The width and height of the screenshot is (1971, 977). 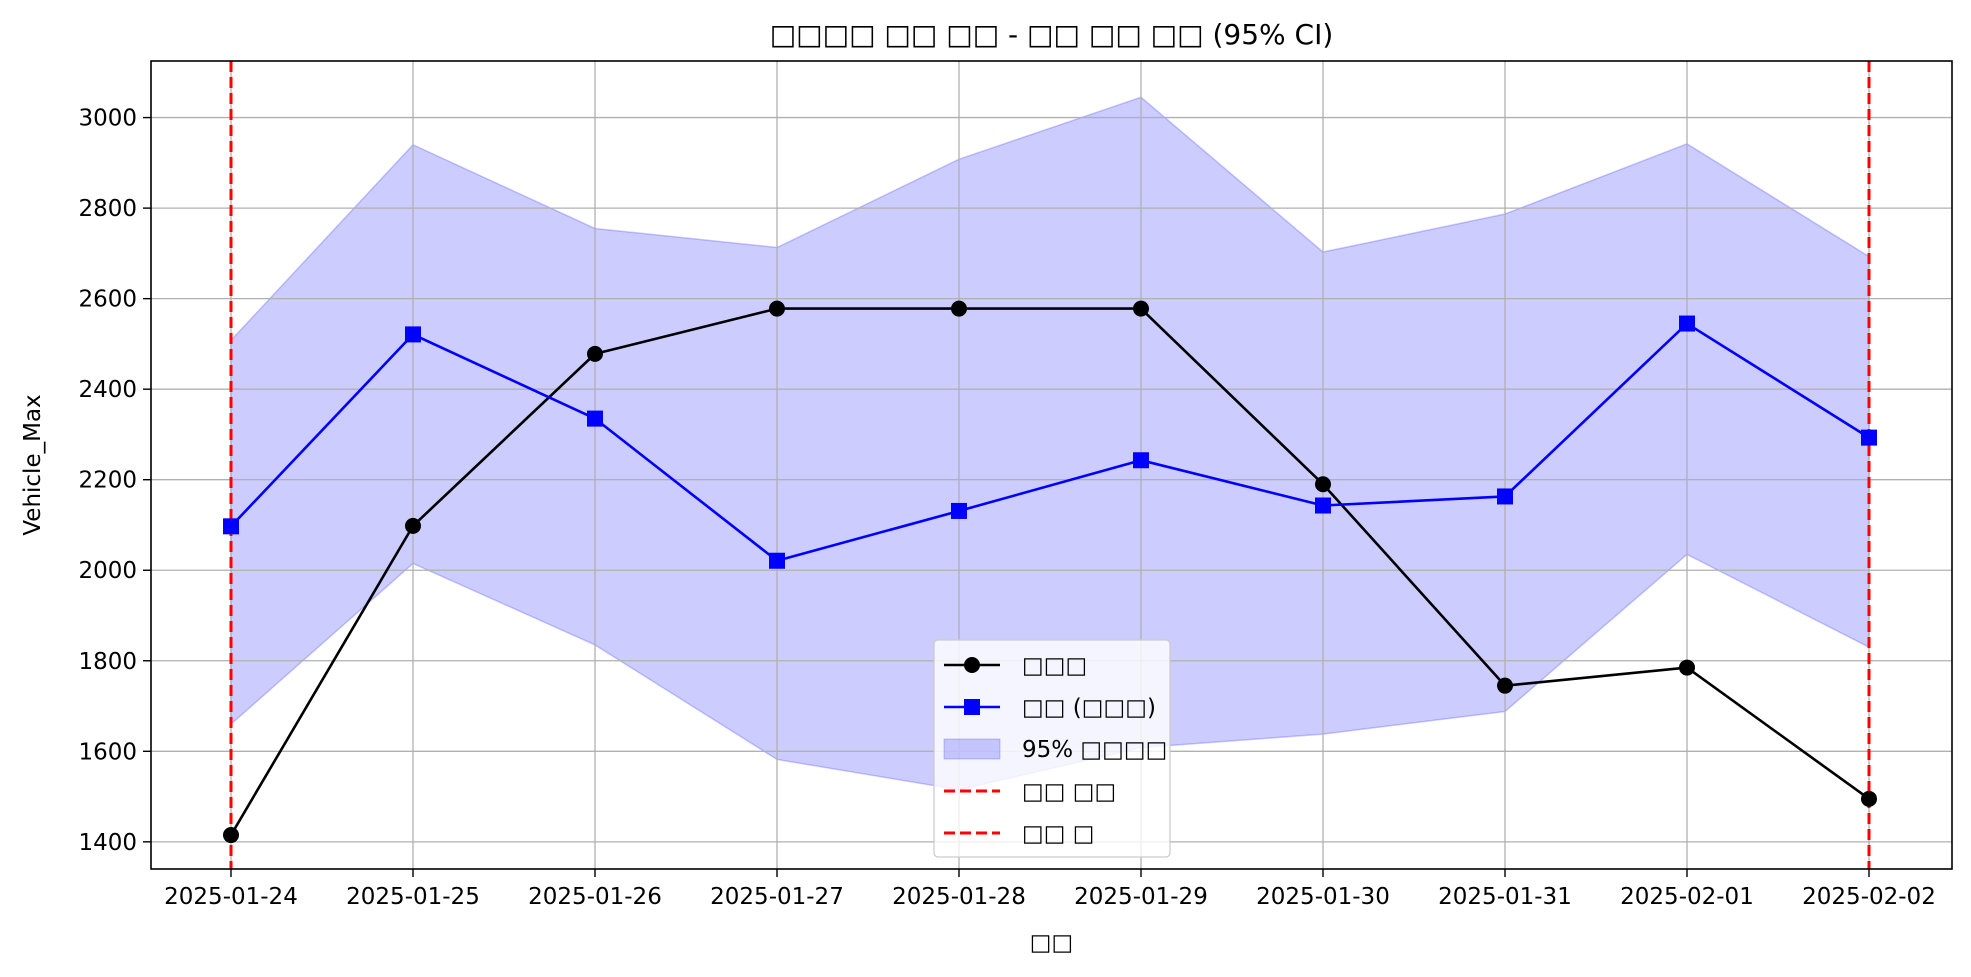 What do you see at coordinates (1505, 897) in the screenshot?
I see `x-tick-label: 2025-01-31` at bounding box center [1505, 897].